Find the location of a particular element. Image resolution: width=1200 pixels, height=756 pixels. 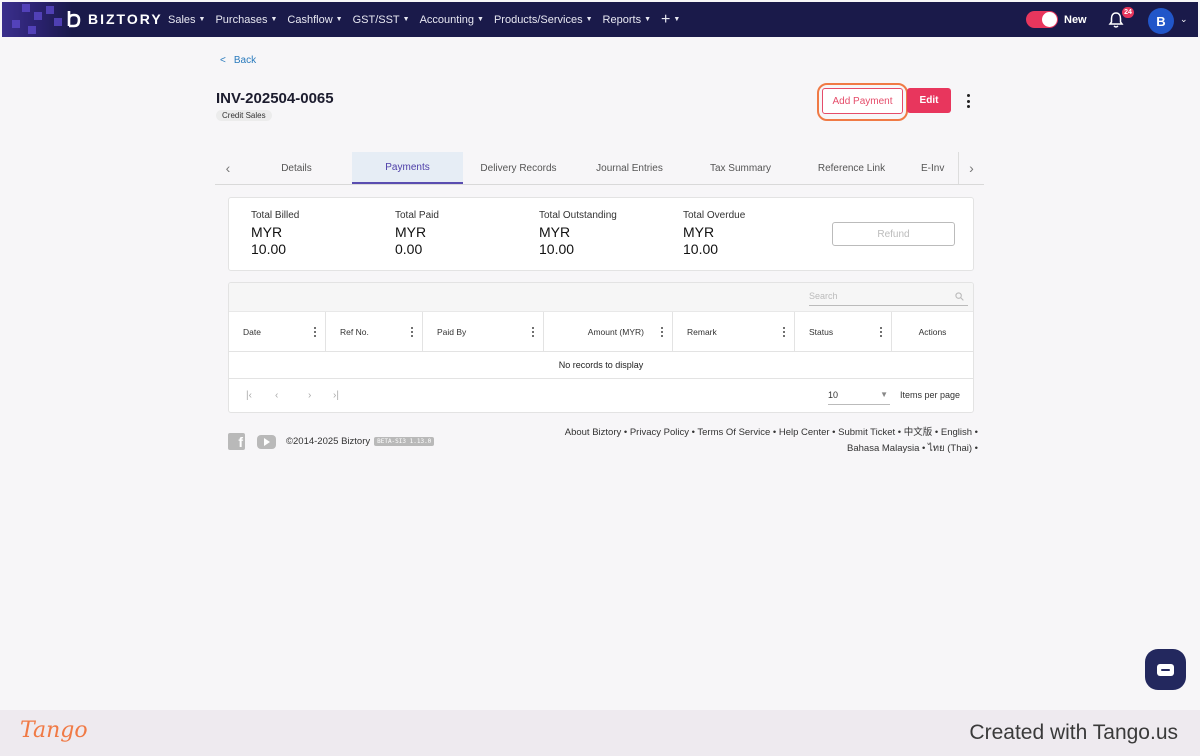

toggle-switch is located at coordinates (1042, 19).